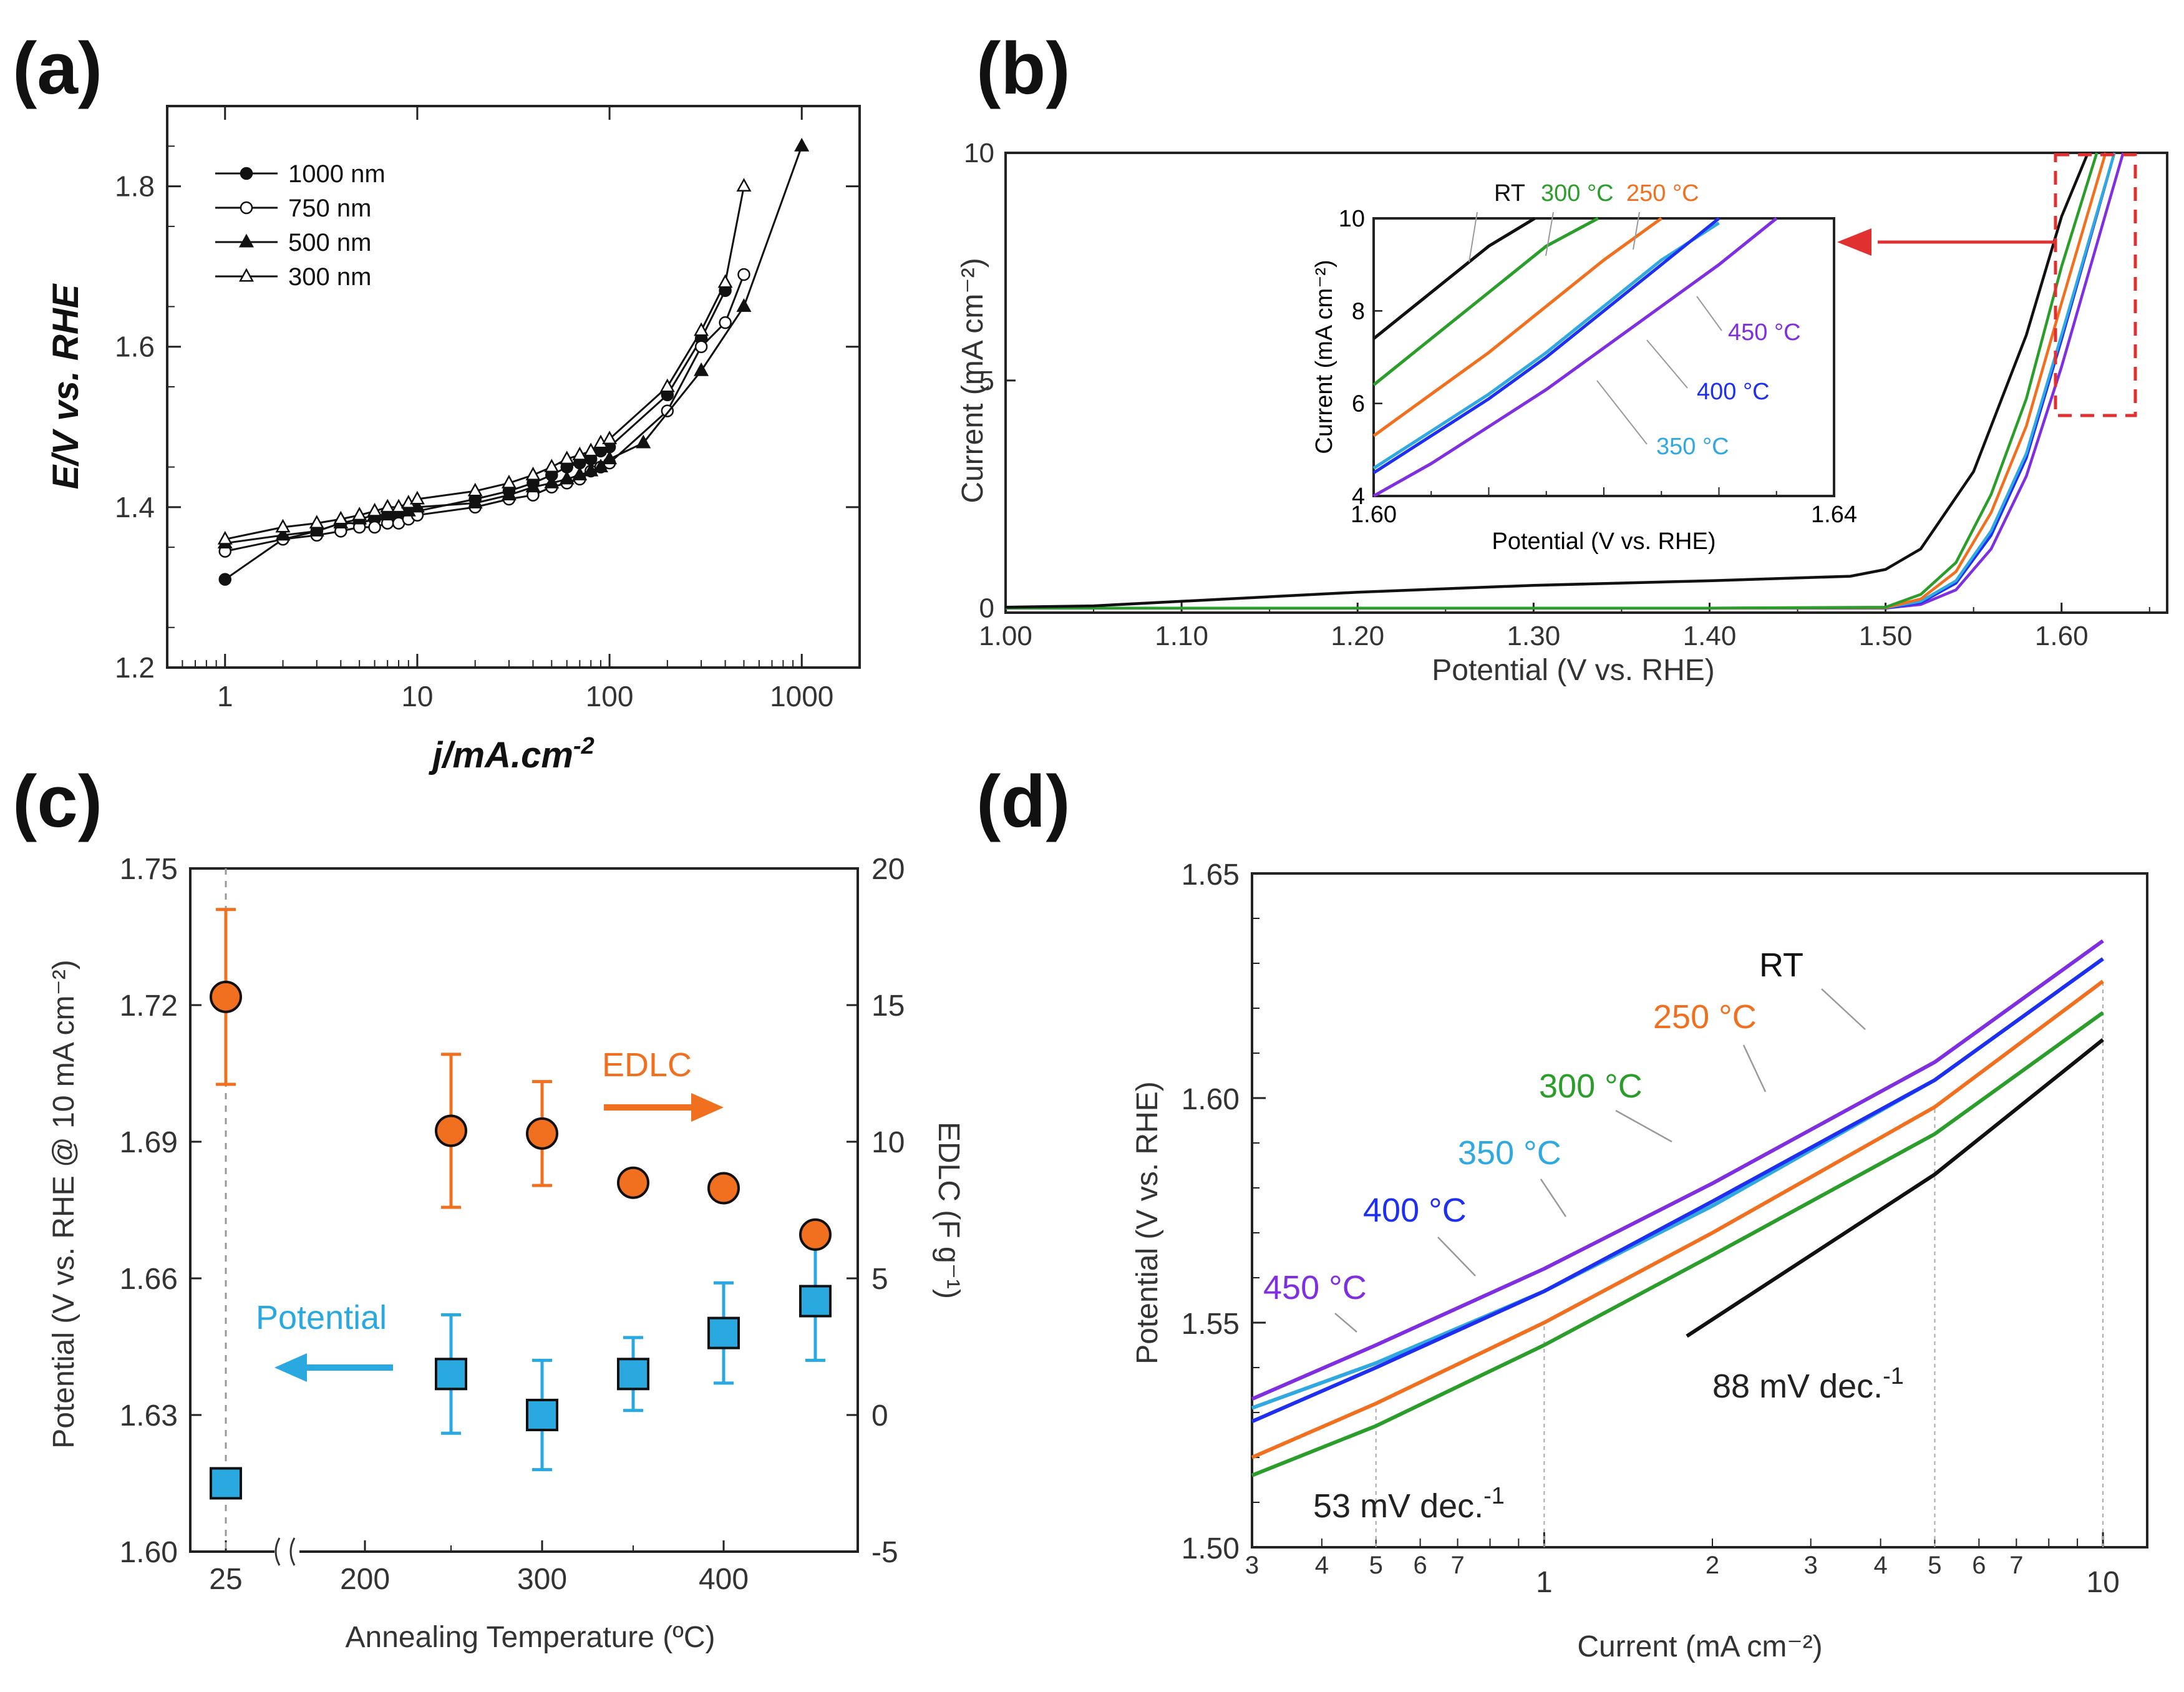 Image resolution: width=2184 pixels, height=1692 pixels. Describe the element at coordinates (1545, 1583) in the screenshot. I see `panel-d-x-major-tick-label: 1` at that location.